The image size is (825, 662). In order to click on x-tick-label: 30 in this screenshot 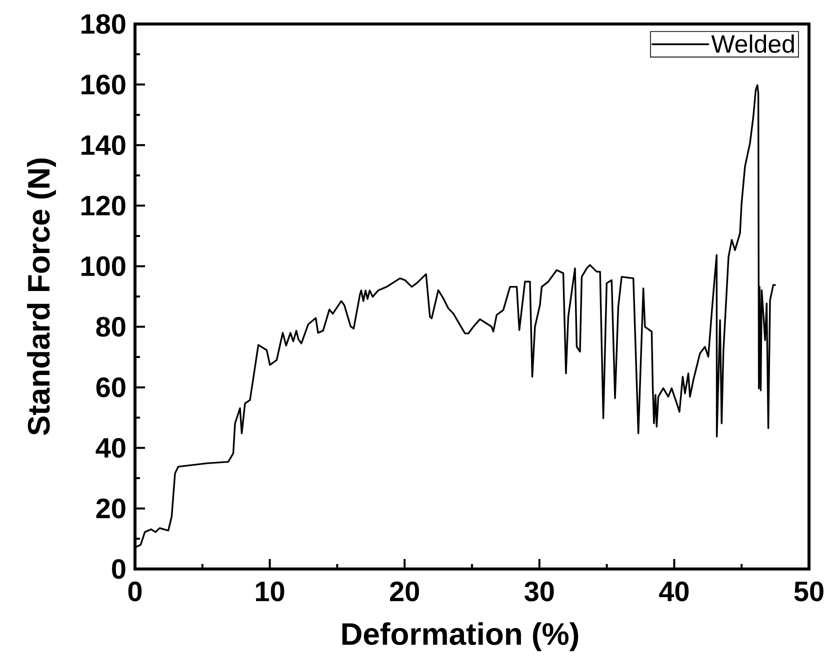, I will do `click(539, 592)`.